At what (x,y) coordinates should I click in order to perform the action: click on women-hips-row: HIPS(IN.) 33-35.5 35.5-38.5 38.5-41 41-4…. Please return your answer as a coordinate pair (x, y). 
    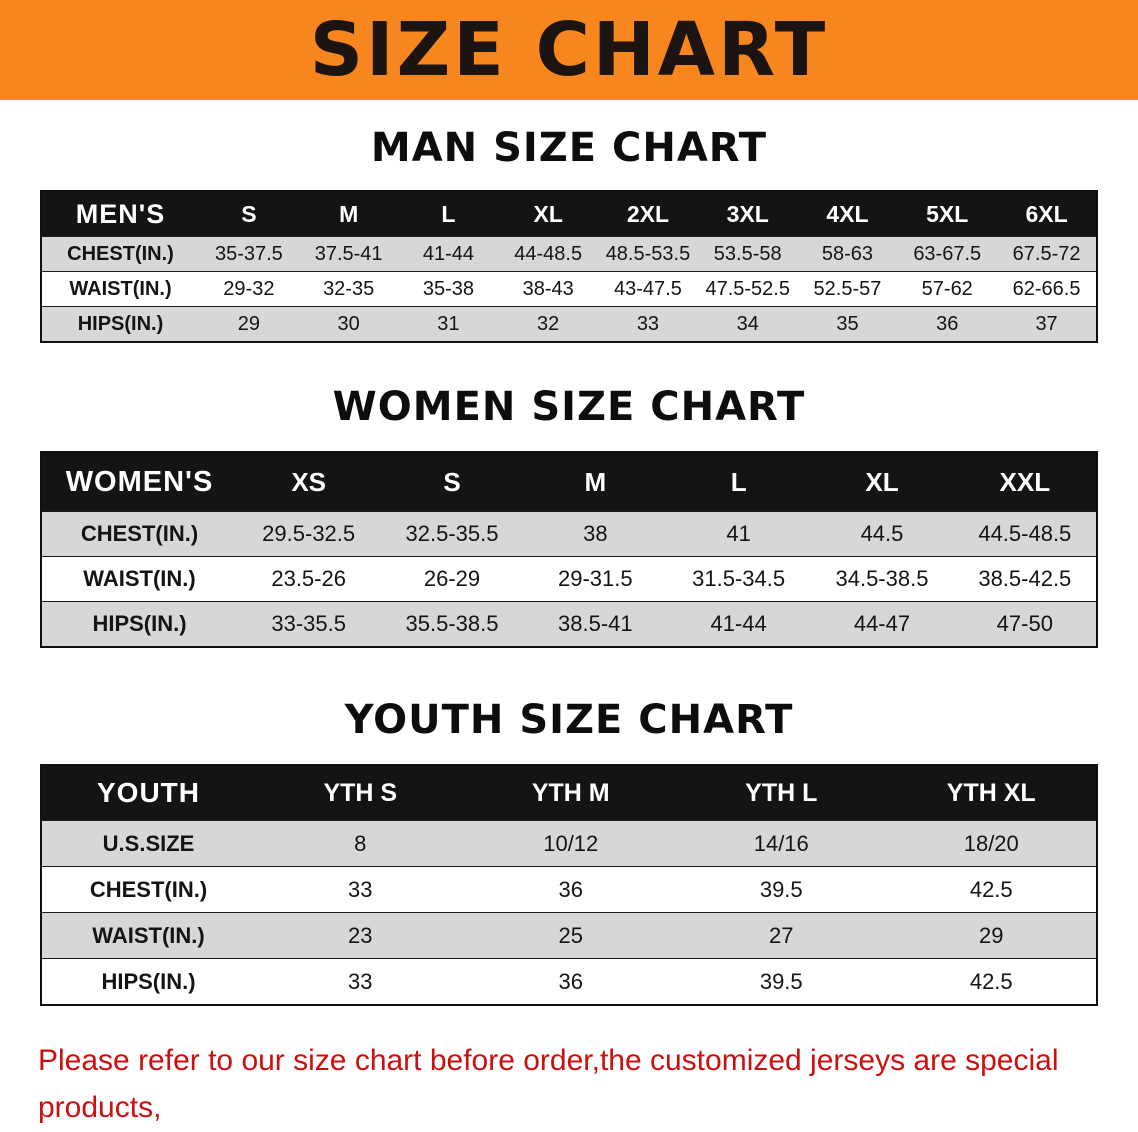
    Looking at the image, I should click on (569, 624).